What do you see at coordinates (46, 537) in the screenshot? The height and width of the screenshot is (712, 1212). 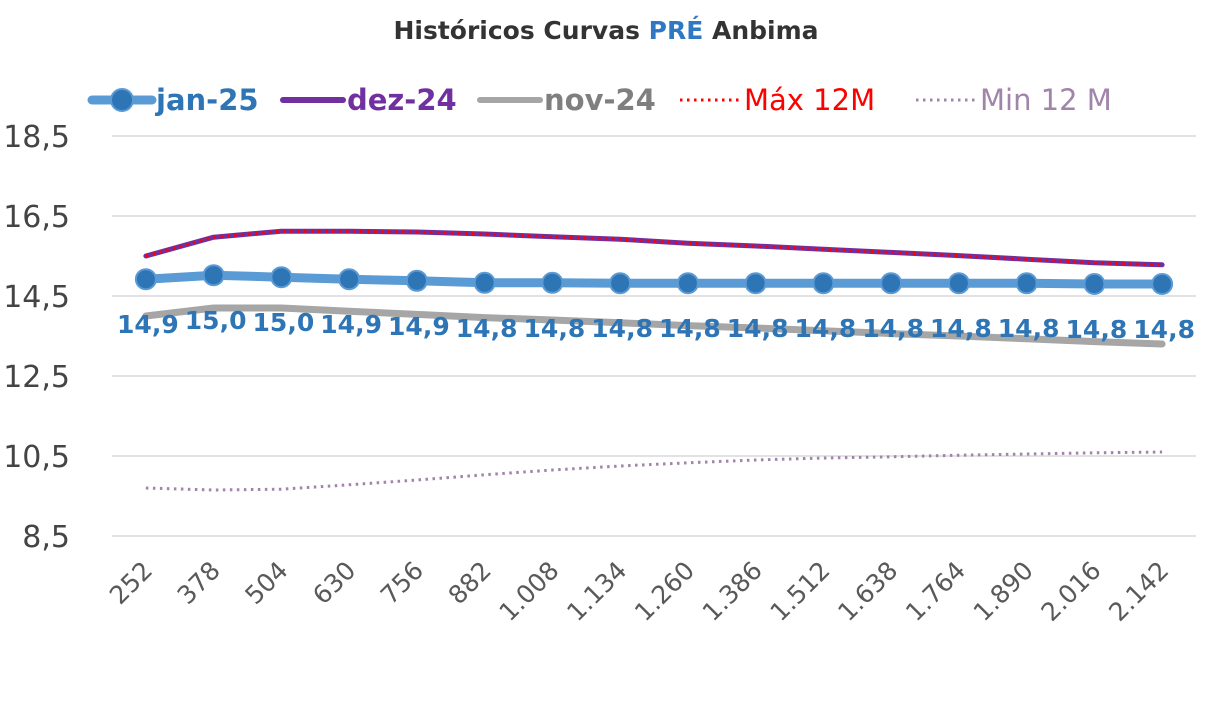 I see `y-tick-label: 8,5` at bounding box center [46, 537].